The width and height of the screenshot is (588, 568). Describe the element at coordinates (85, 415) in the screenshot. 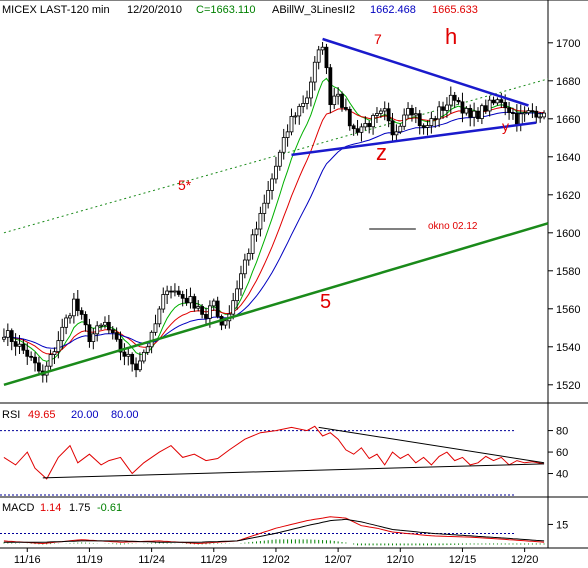

I see `rsi-level-low: 20.00` at that location.